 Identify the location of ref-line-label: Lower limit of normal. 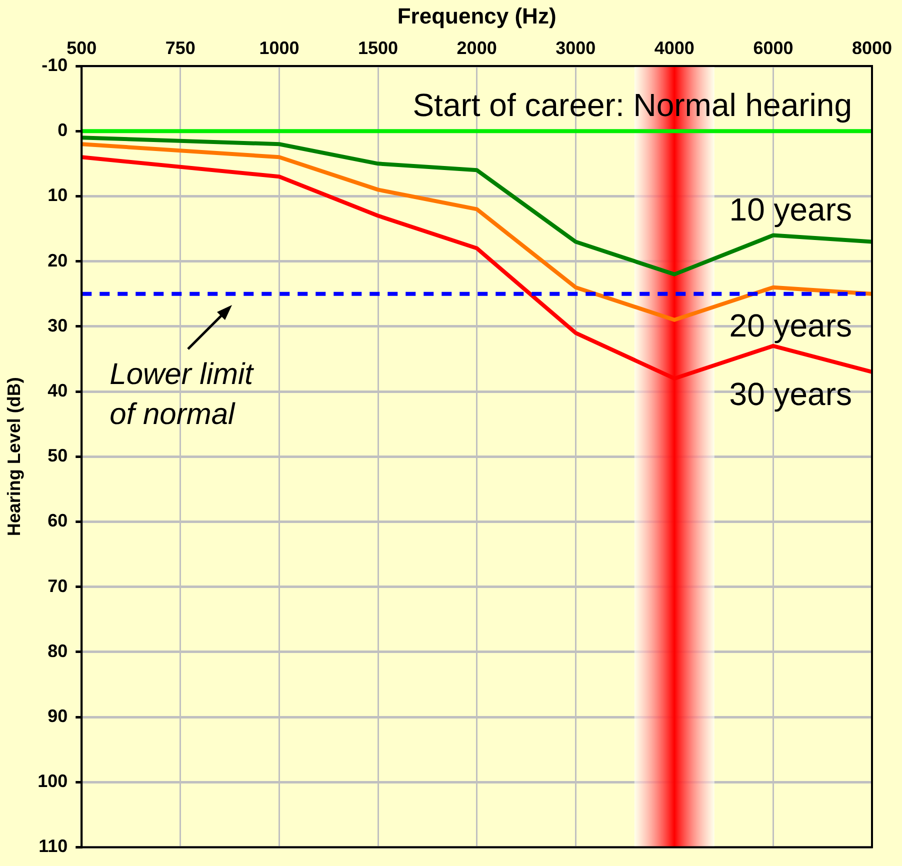
(182, 394).